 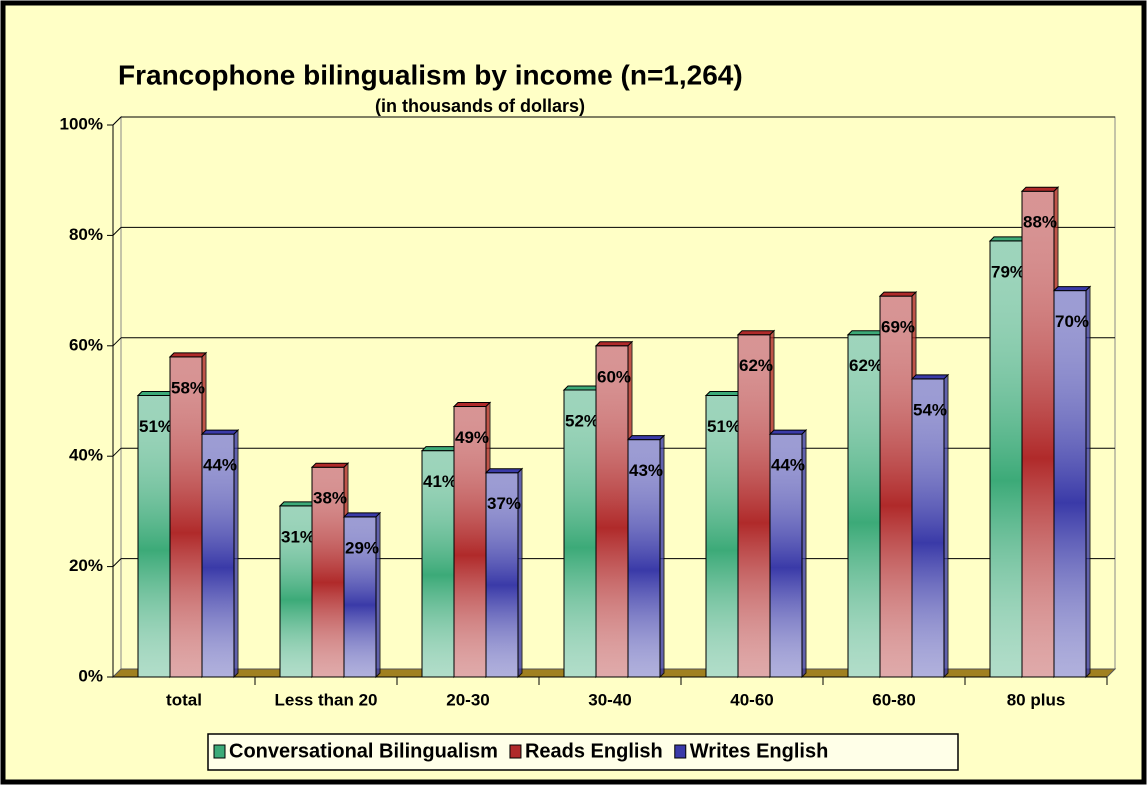 I want to click on data-label: 29%, so click(x=362, y=547).